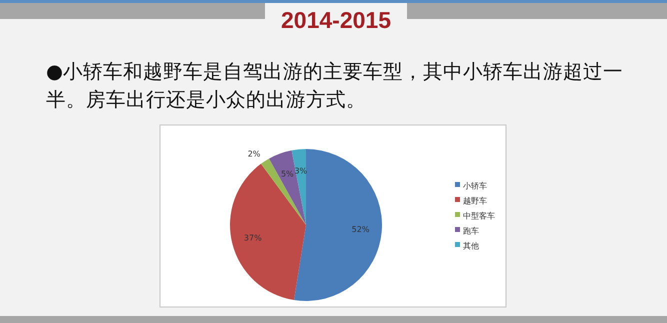 The width and height of the screenshot is (667, 323). I want to click on legend-label: 其他, so click(471, 245).